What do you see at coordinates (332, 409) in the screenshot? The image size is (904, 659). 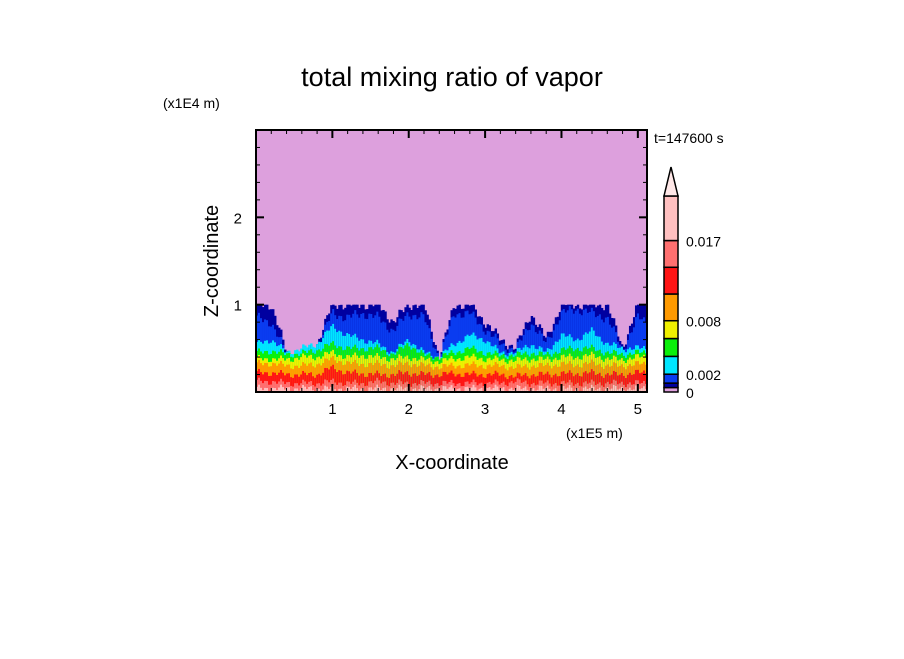 I see `x-tick-label: 1` at bounding box center [332, 409].